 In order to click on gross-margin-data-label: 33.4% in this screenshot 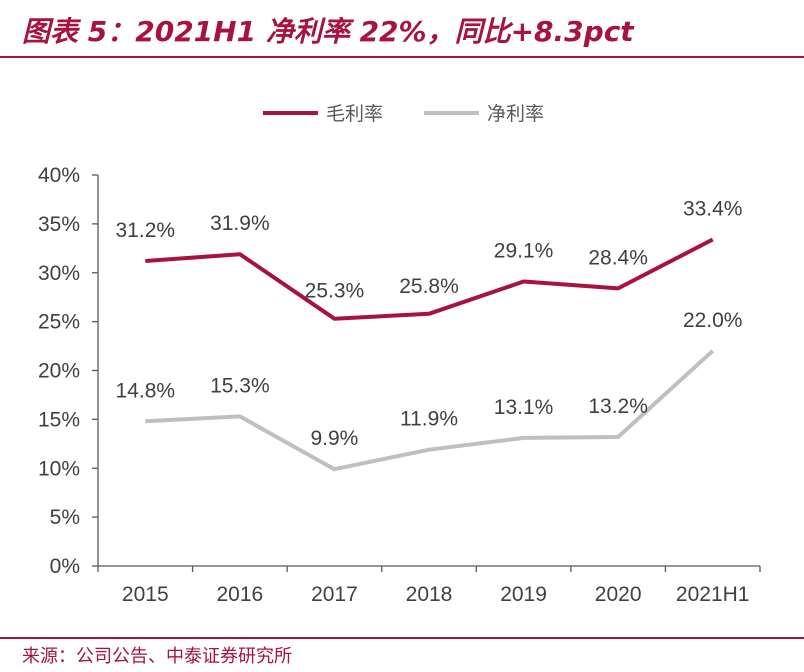, I will do `click(713, 209)`.